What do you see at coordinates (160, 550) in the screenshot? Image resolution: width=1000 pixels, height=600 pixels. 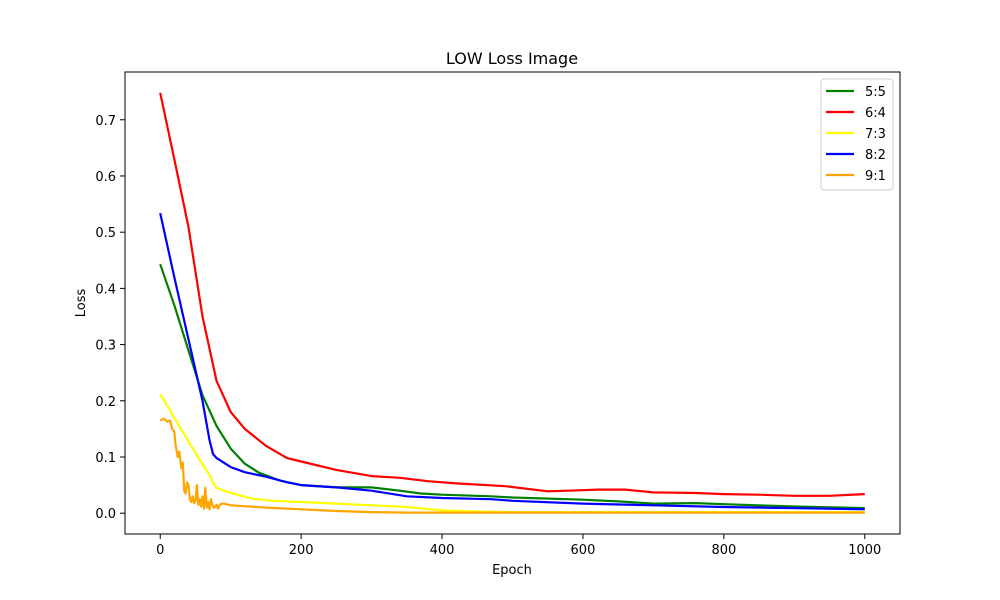 I see `x-tick-label: 0` at bounding box center [160, 550].